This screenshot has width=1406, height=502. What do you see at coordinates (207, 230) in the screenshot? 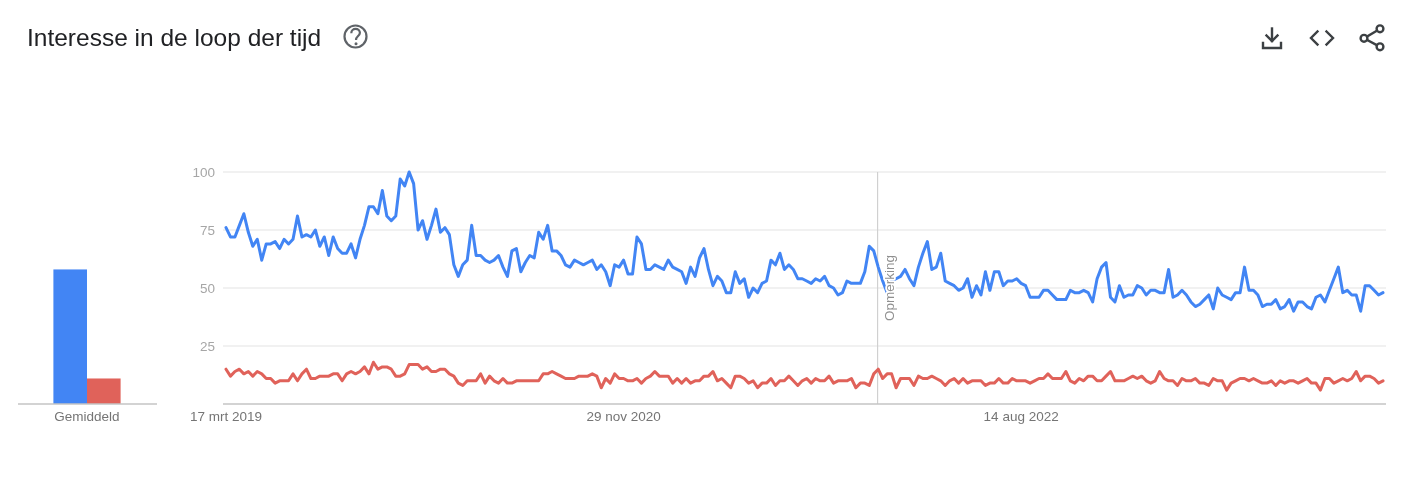
I see `y-tick-label: 75` at bounding box center [207, 230].